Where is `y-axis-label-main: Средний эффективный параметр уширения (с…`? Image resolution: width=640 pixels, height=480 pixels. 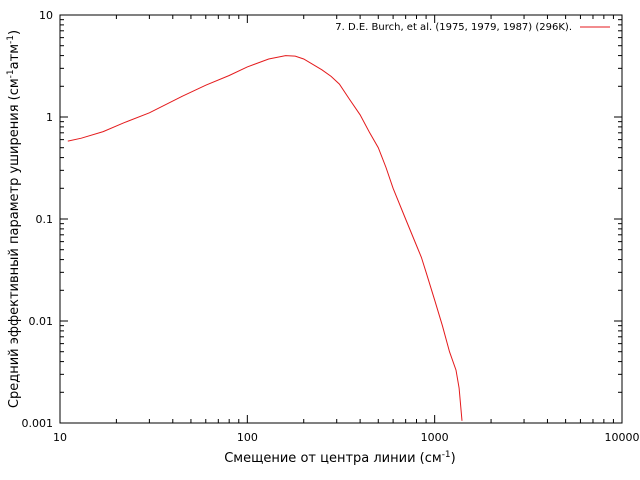 y-axis-label-main: Средний эффективный параметр уширения (с… is located at coordinates (14, 243).